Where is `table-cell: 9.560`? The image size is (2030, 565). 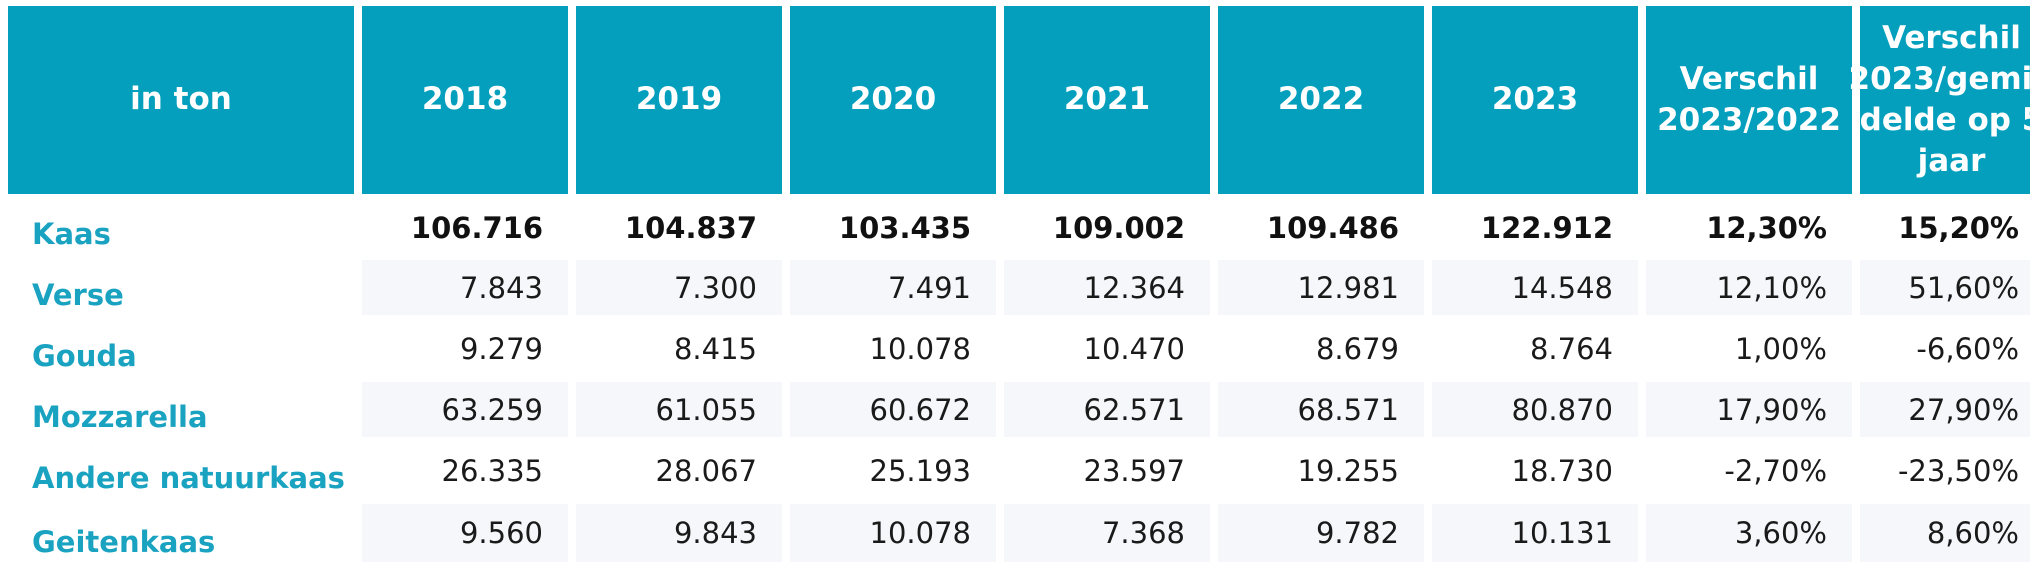
table-cell: 9.560 is located at coordinates (465, 533).